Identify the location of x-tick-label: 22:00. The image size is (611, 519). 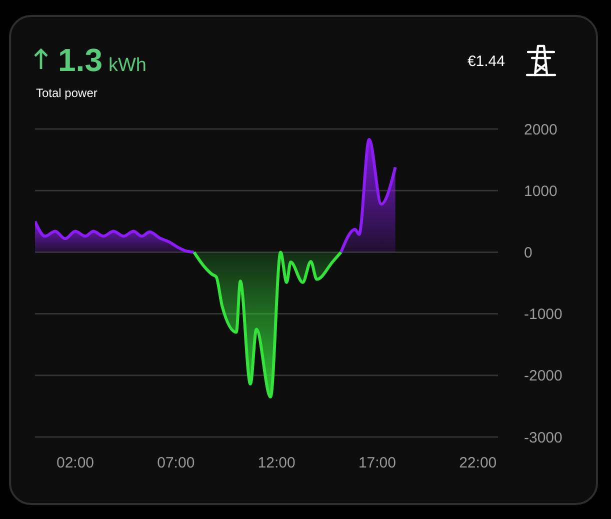
(478, 463).